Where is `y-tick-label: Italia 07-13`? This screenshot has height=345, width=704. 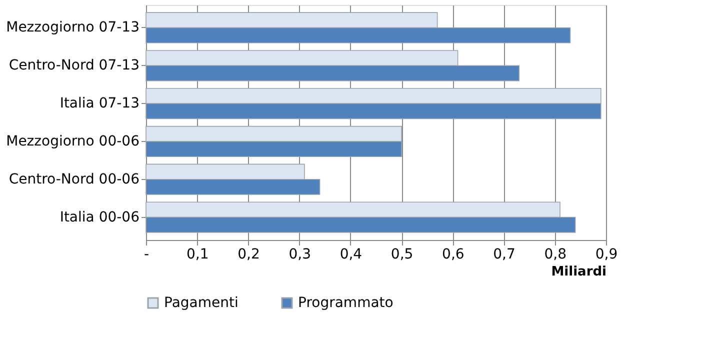
y-tick-label: Italia 07-13 is located at coordinates (100, 104).